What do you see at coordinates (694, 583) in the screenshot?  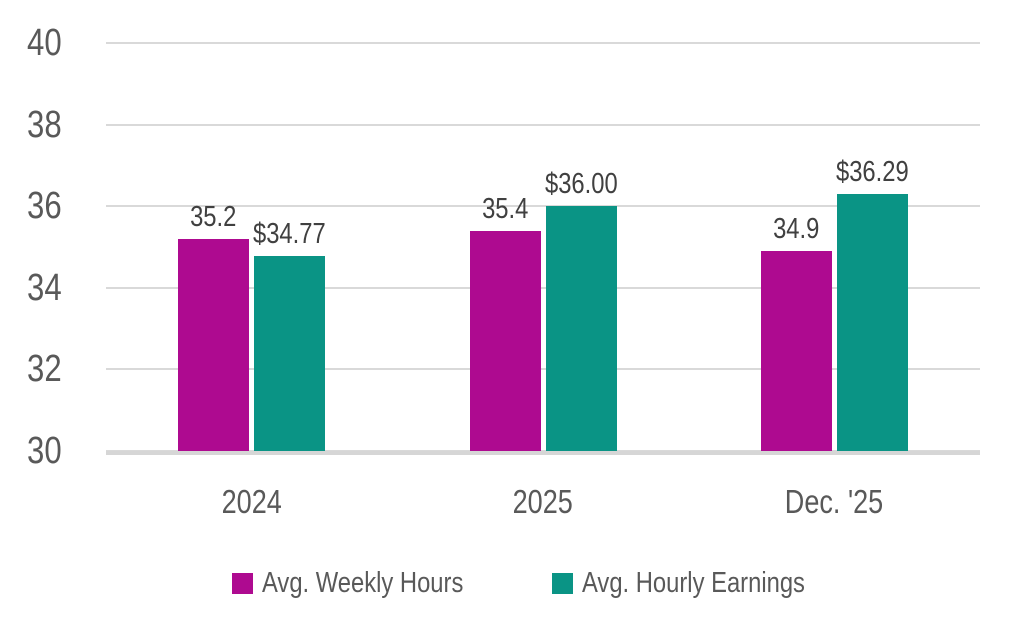 I see `legend-label-text: Avg. Hourly Earnings` at bounding box center [694, 583].